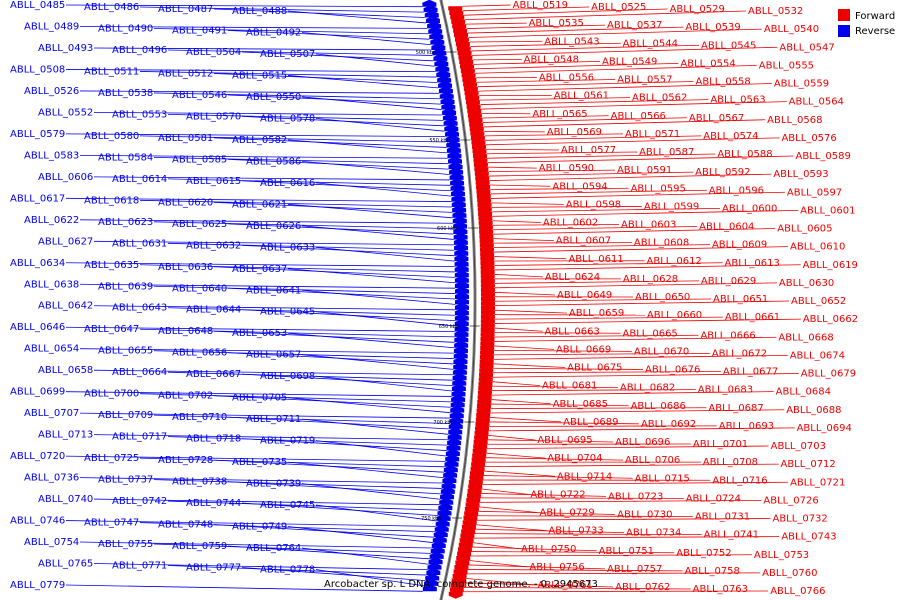 The height and width of the screenshot is (600, 900). What do you see at coordinates (37, 327) in the screenshot?
I see `reverse-gene-label: ABLL_0646` at bounding box center [37, 327].